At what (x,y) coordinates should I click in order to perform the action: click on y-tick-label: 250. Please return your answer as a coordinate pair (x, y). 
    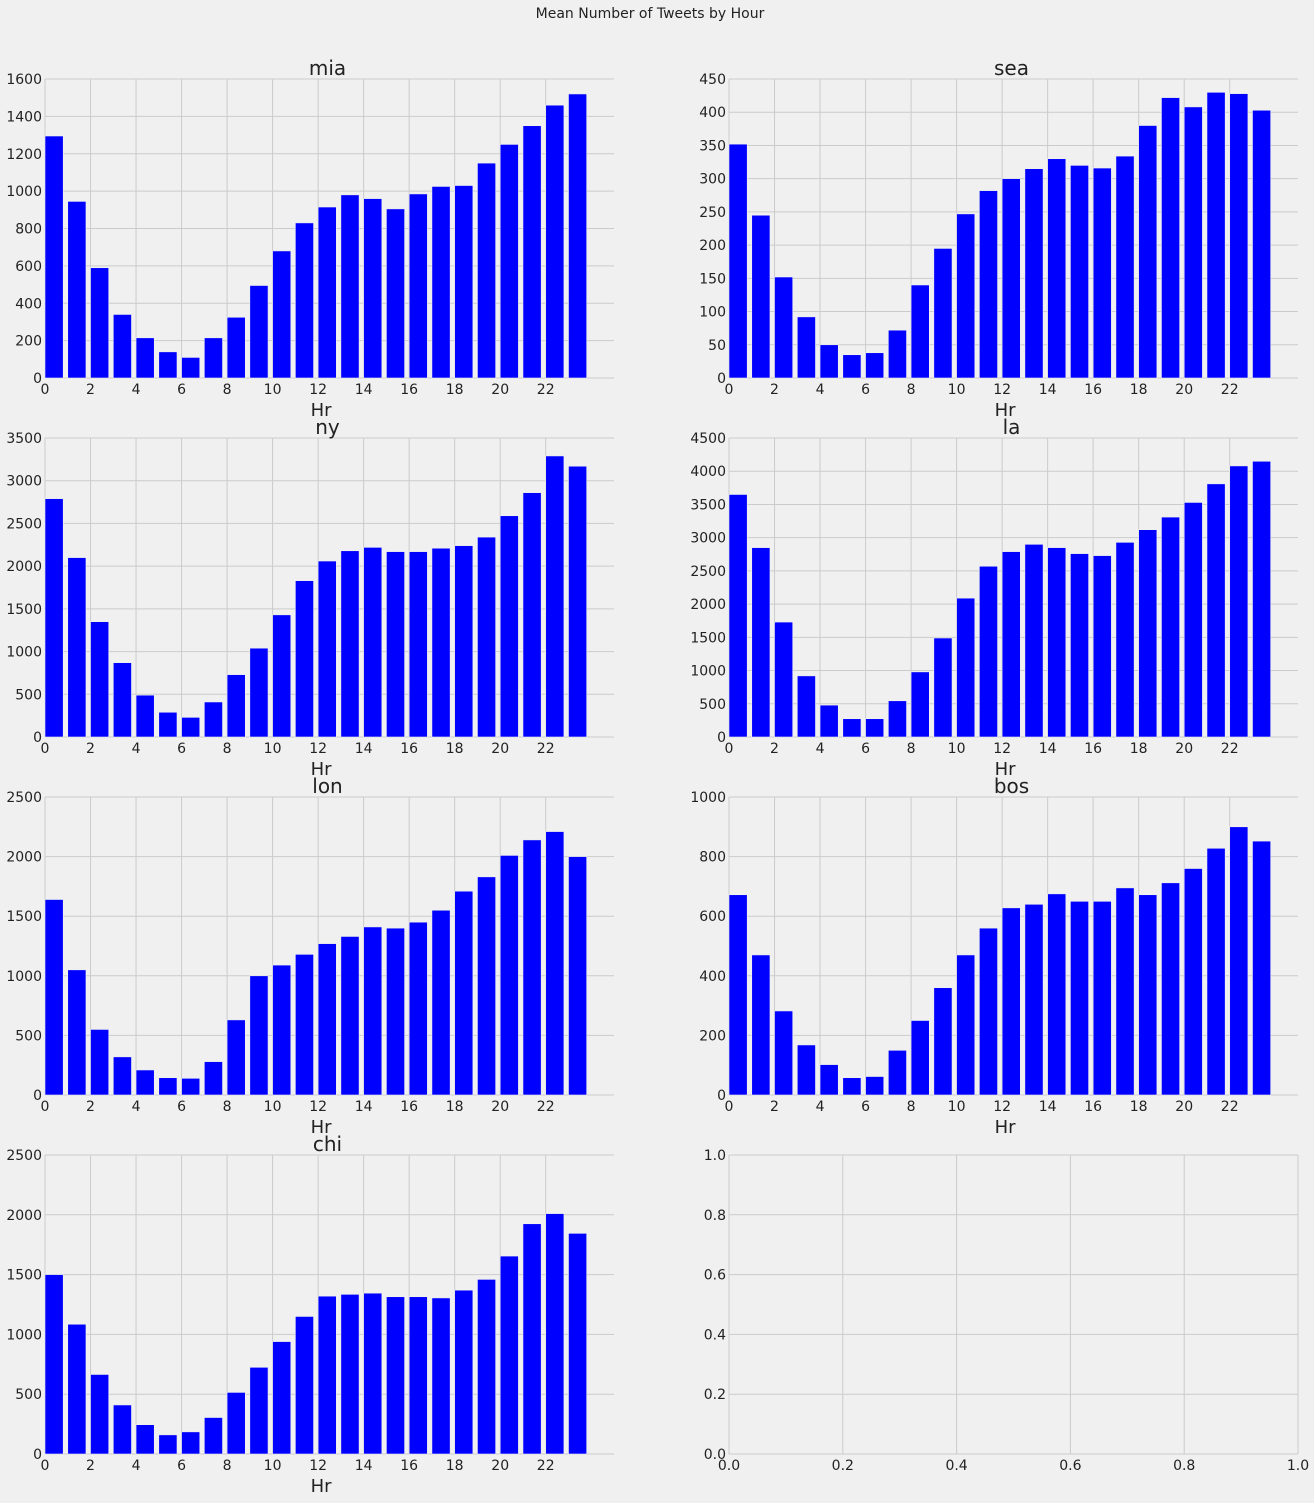
    Looking at the image, I should click on (712, 213).